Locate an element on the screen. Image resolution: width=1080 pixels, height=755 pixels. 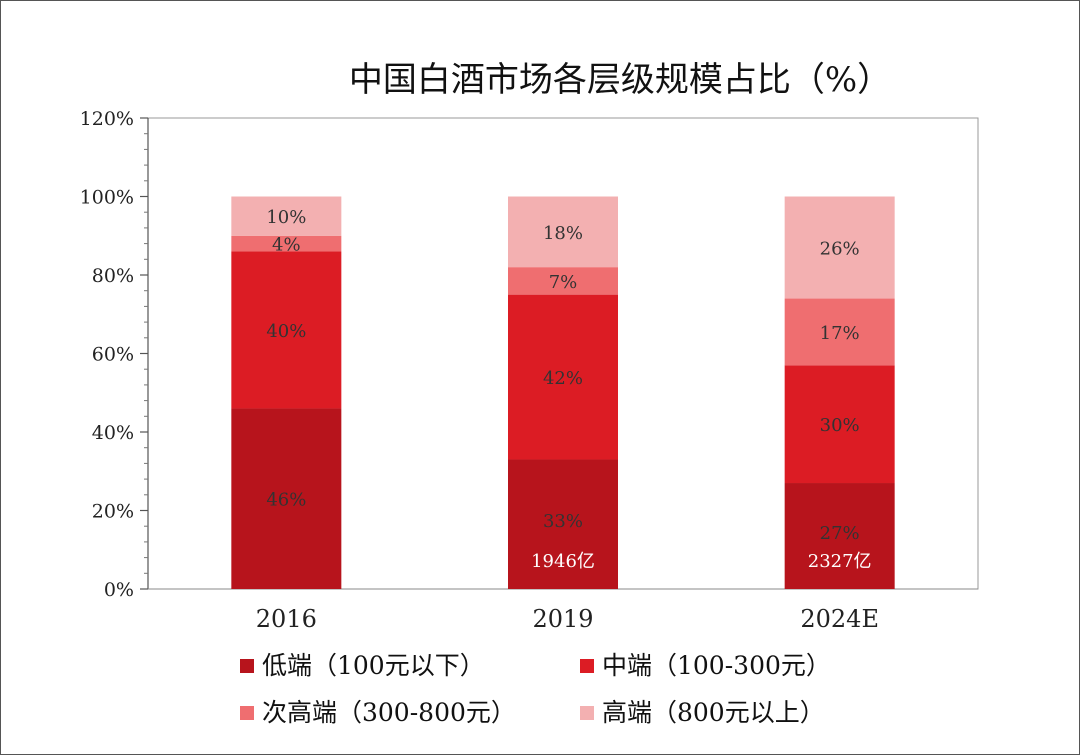
data-label: 27% is located at coordinates (840, 533).